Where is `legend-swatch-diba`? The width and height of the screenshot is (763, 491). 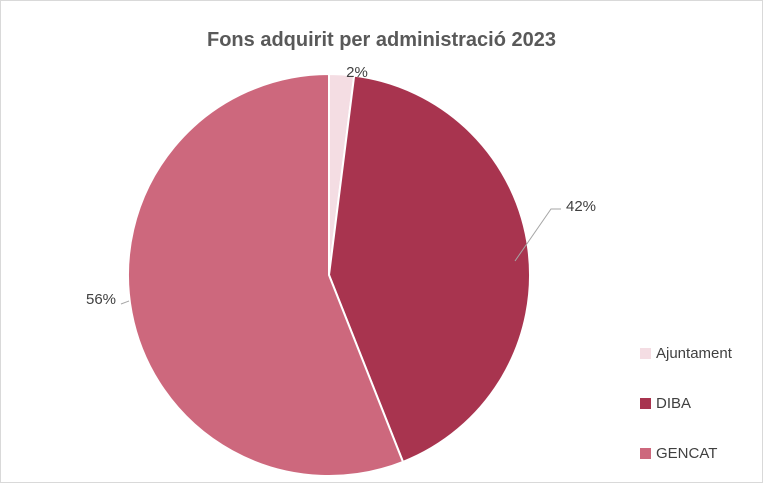
legend-swatch-diba is located at coordinates (645, 403).